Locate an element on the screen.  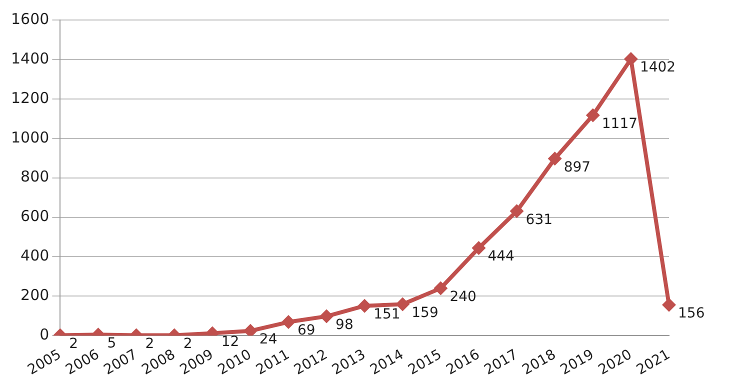
y-tick-label: 800 is located at coordinates (35, 177).